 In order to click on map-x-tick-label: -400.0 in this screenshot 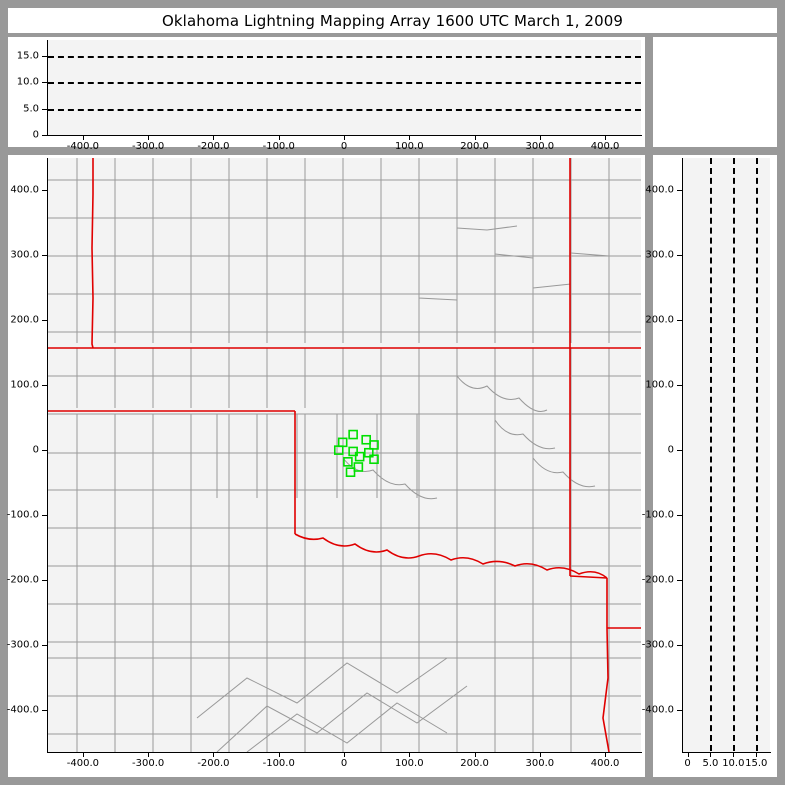, I will do `click(83, 763)`.